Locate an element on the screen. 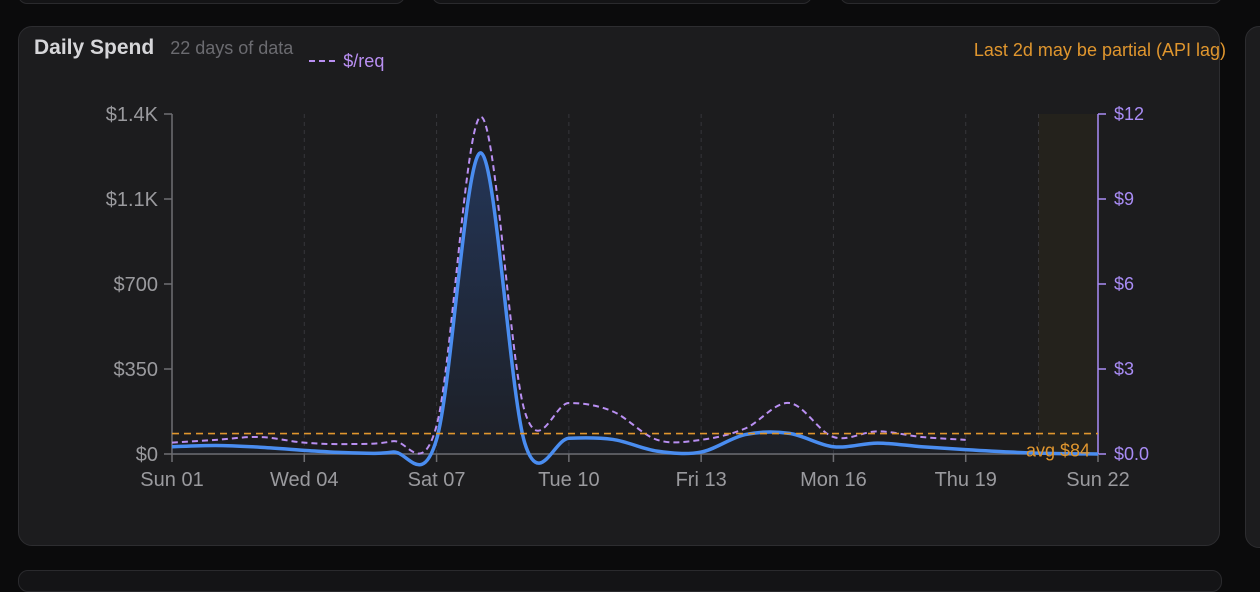 The image size is (1260, 592). right-y-tick-label: $6 is located at coordinates (1124, 284).